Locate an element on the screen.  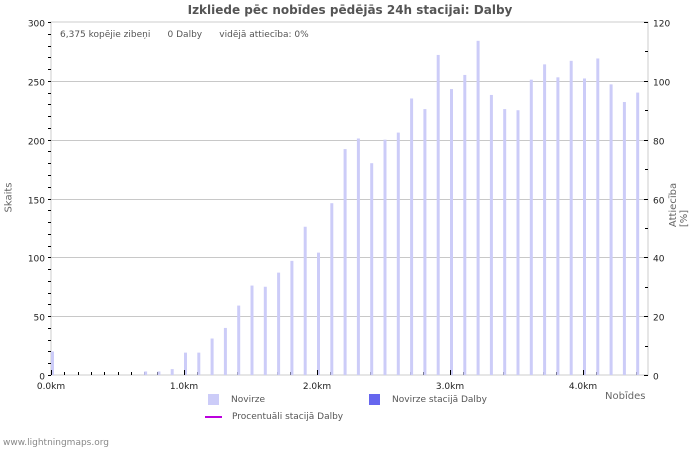
stats-total: 6,375 kopējie zibeņi is located at coordinates (105, 35).